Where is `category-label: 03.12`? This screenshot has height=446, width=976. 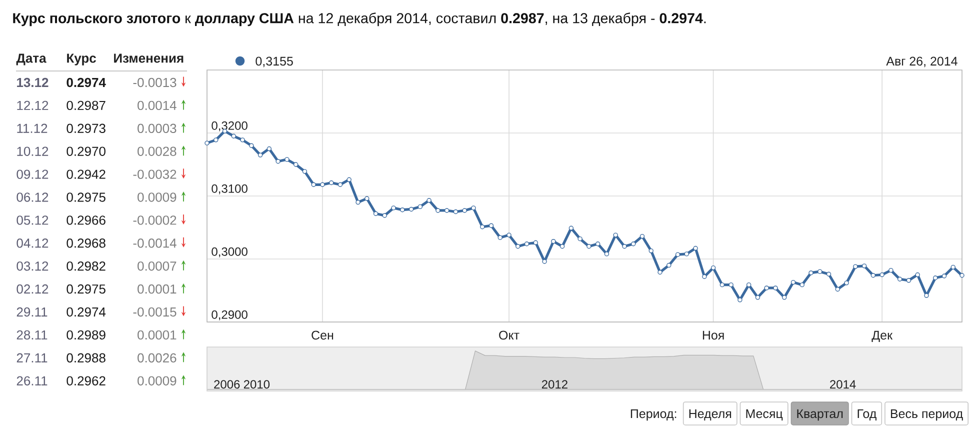
category-label: 03.12 is located at coordinates (32, 266).